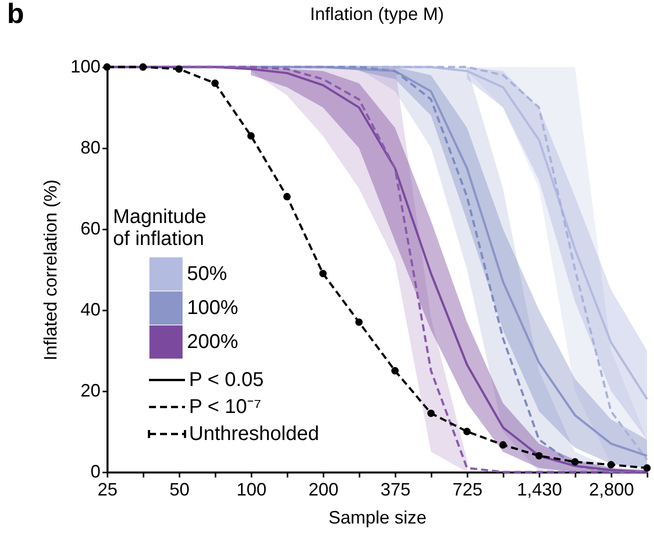  What do you see at coordinates (95, 472) in the screenshot?
I see `y-tick-label: 0` at bounding box center [95, 472].